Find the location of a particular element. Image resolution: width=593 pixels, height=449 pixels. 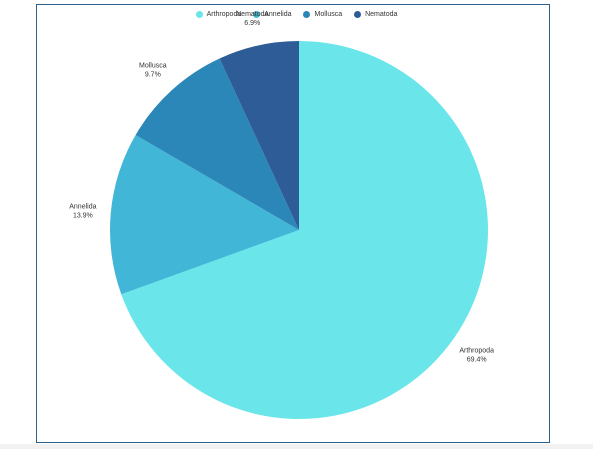

legend-label-annelida: Annelida is located at coordinates (278, 14).